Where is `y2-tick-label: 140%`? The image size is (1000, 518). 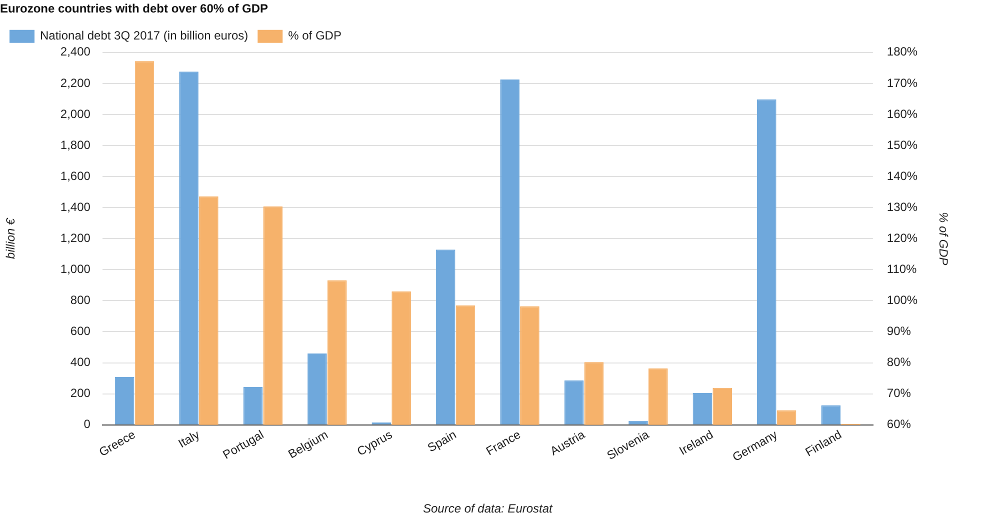
y2-tick-label: 140% is located at coordinates (902, 175).